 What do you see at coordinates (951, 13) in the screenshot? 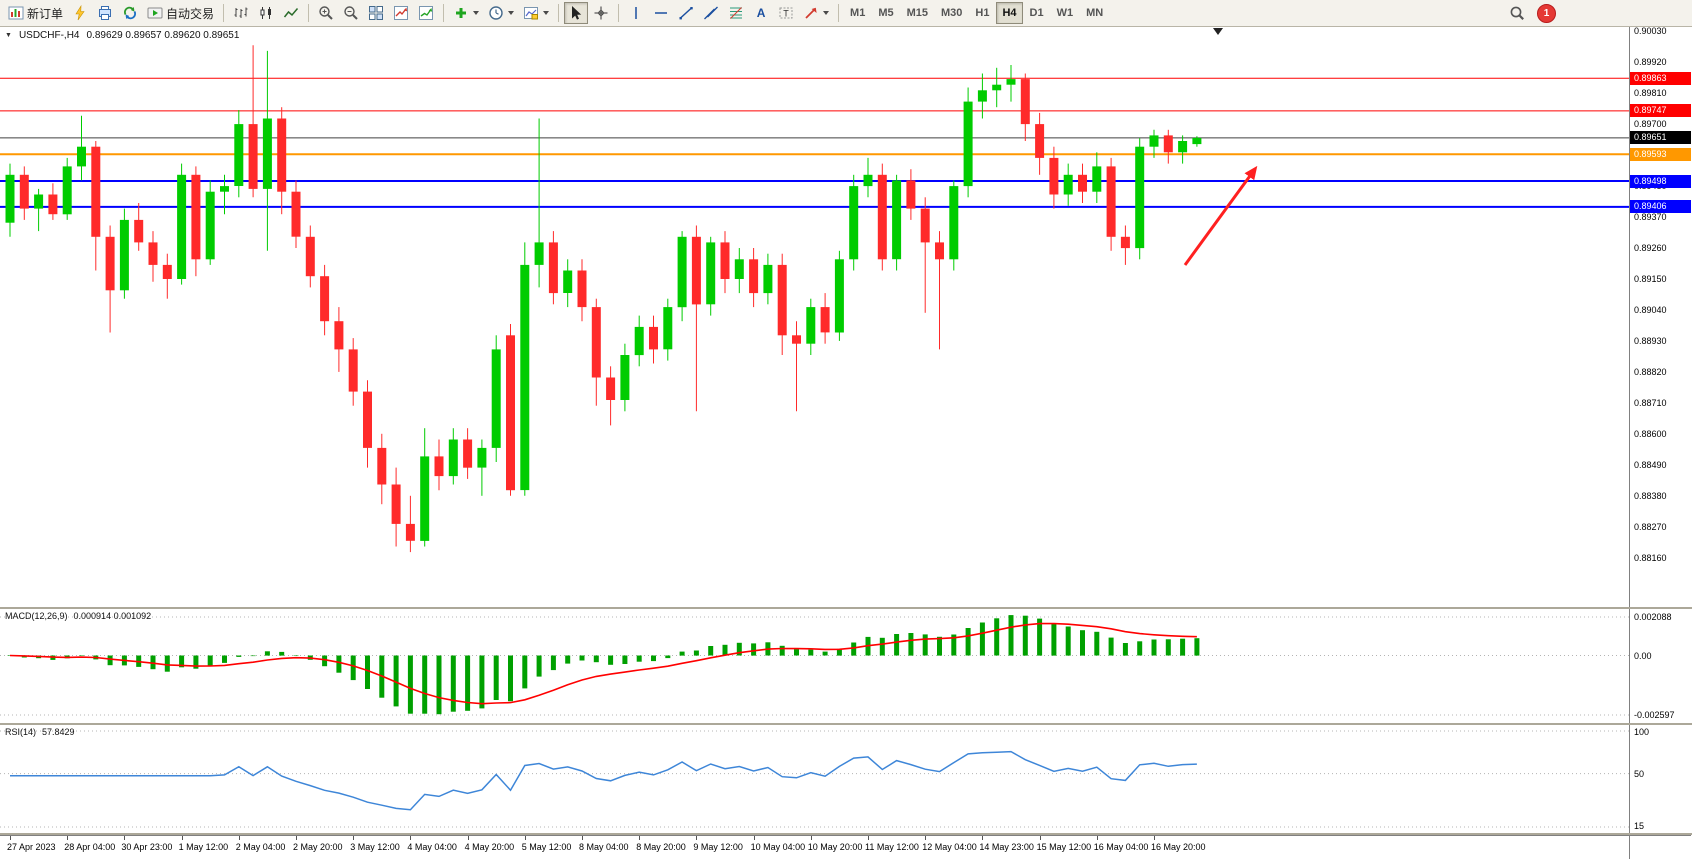
I see `timeframe-m30-button: M30` at bounding box center [951, 13].